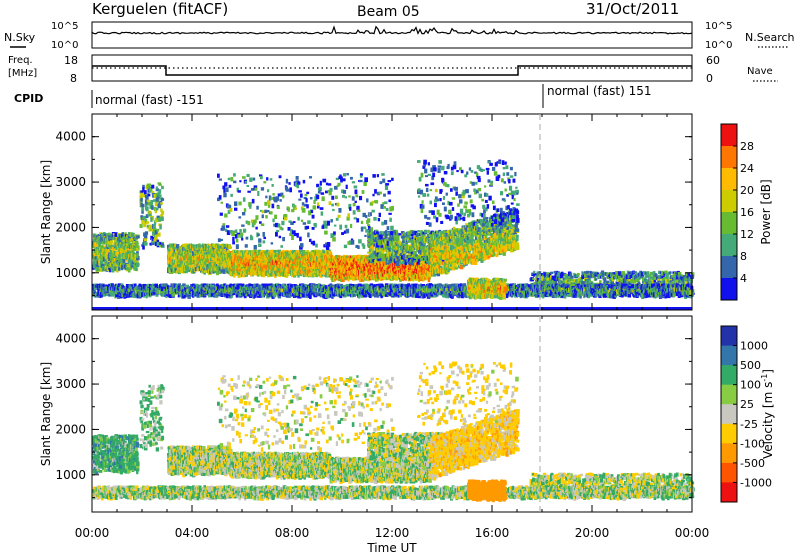  Describe the element at coordinates (770, 37) in the screenshot. I see `noise-search-label: N.Search` at that location.